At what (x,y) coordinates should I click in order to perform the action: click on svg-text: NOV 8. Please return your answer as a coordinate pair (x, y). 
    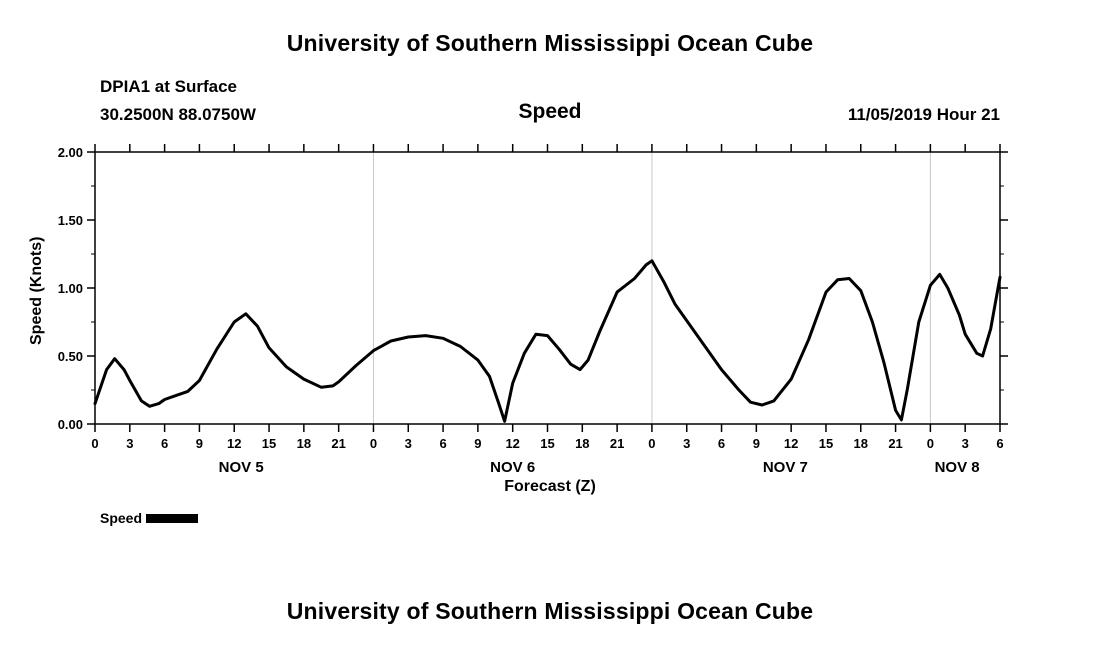
    Looking at the image, I should click on (957, 467).